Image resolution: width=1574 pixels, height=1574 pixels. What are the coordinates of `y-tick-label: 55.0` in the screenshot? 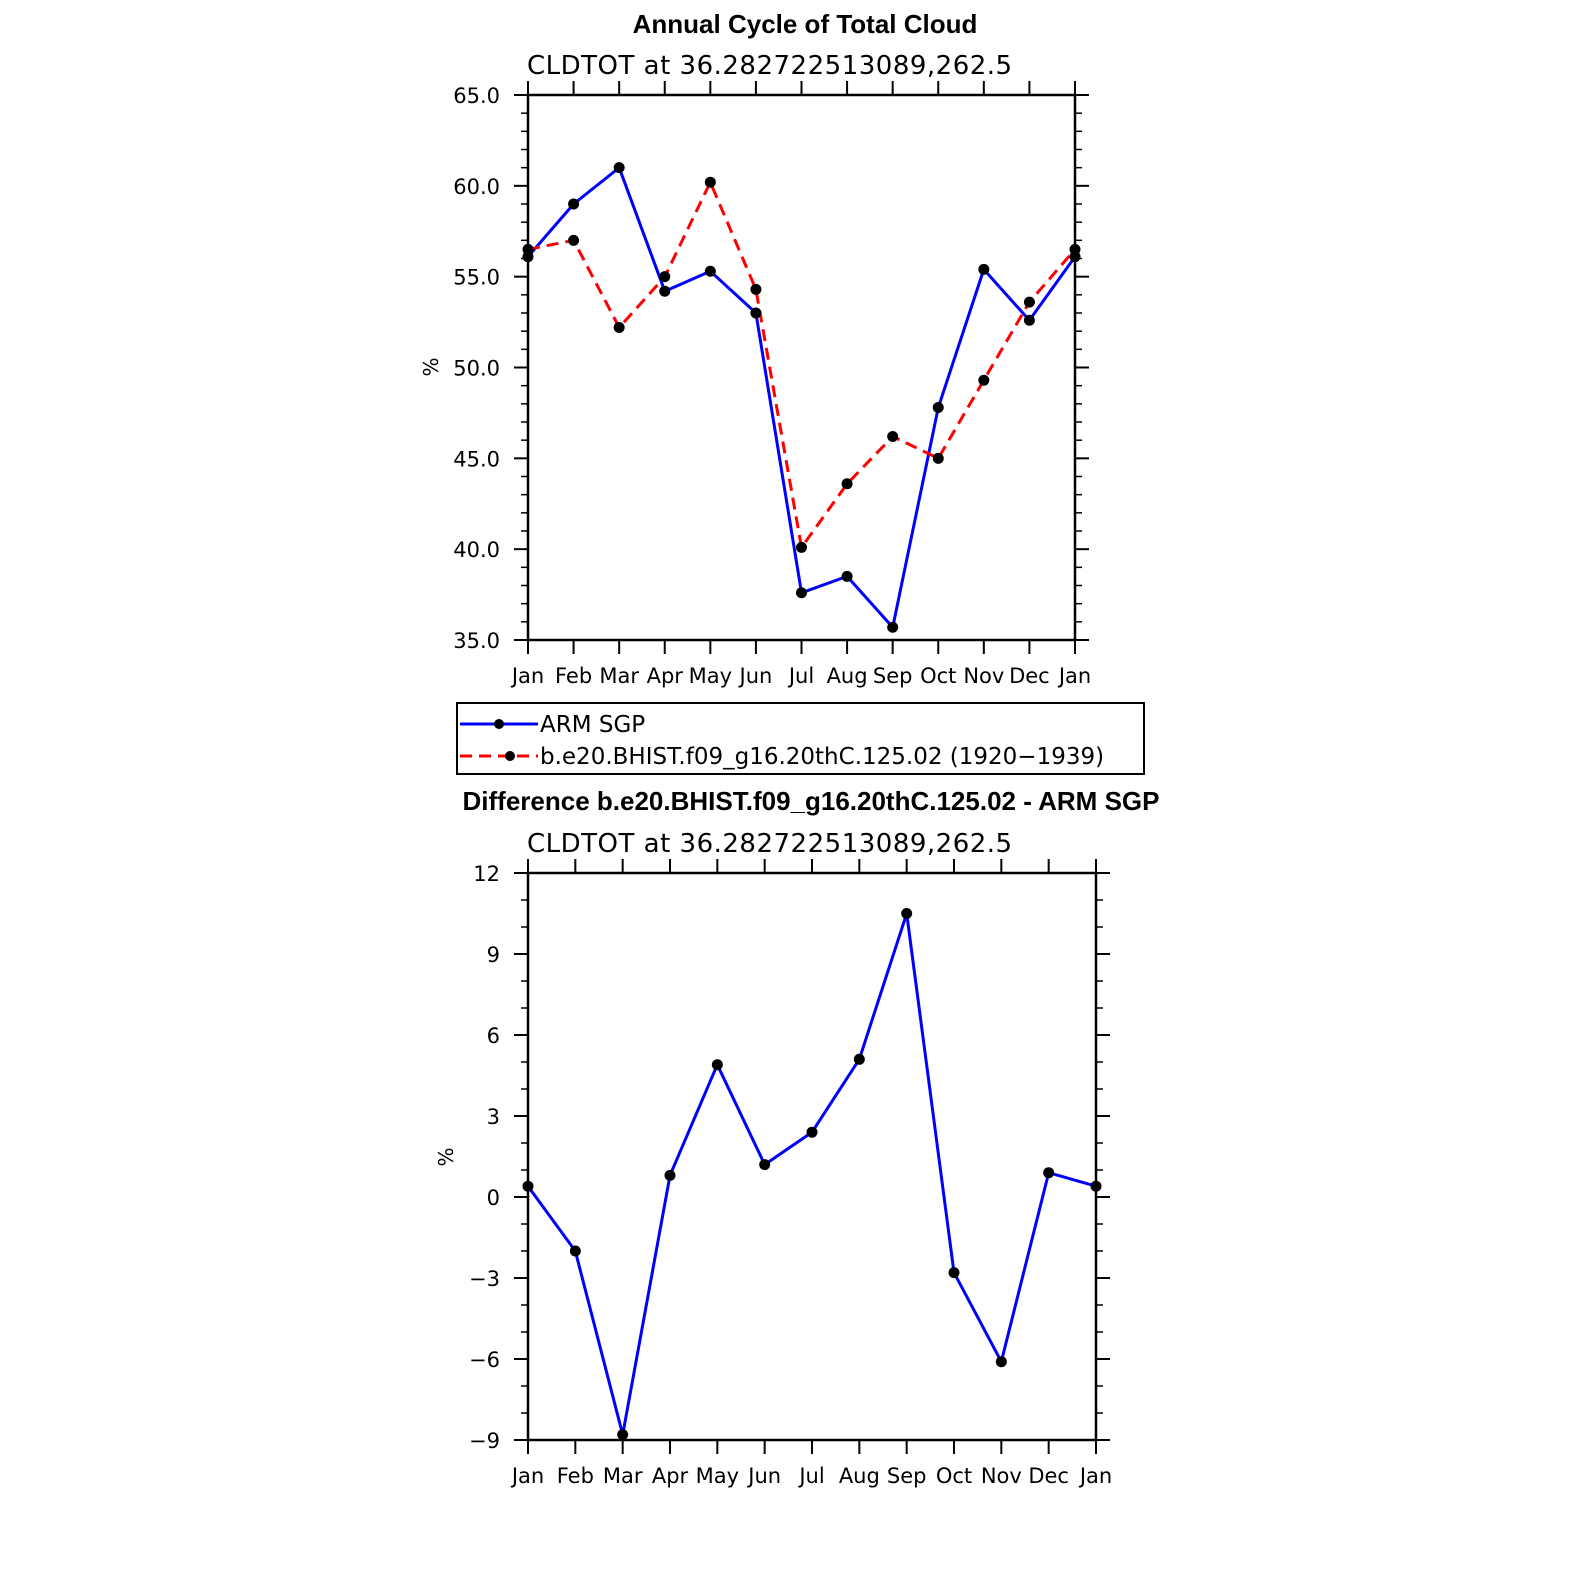 It's located at (476, 278).